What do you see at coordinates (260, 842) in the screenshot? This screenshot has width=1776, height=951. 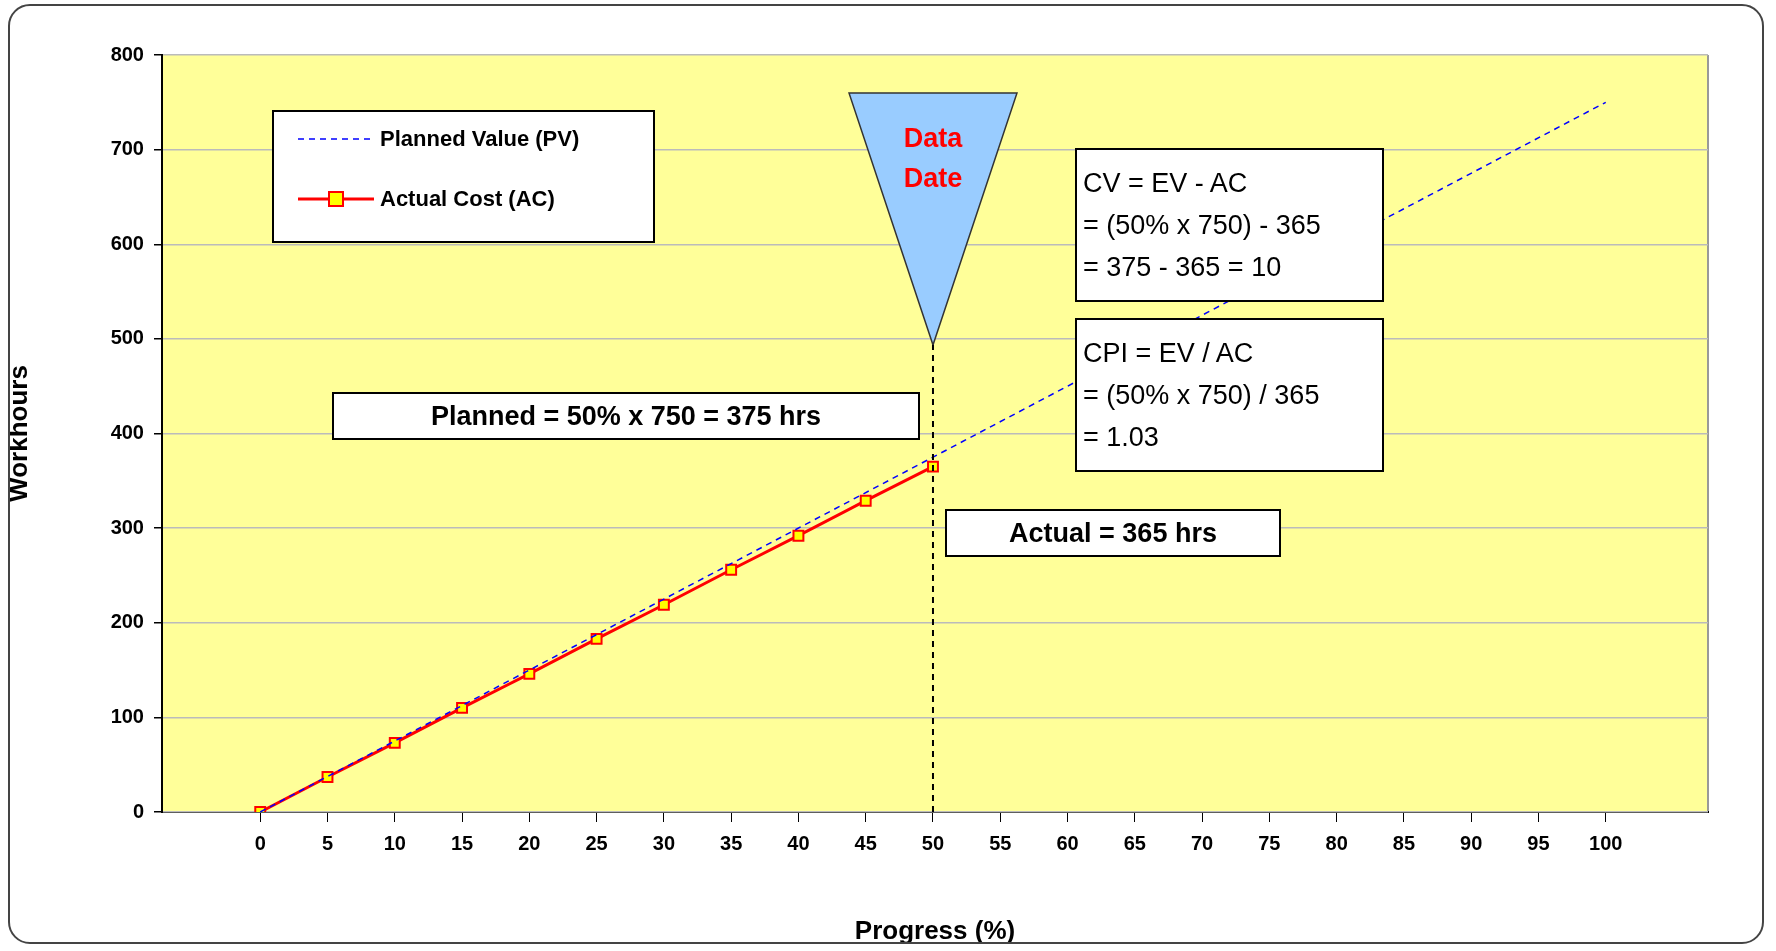 I see `x-tick-label: 0` at bounding box center [260, 842].